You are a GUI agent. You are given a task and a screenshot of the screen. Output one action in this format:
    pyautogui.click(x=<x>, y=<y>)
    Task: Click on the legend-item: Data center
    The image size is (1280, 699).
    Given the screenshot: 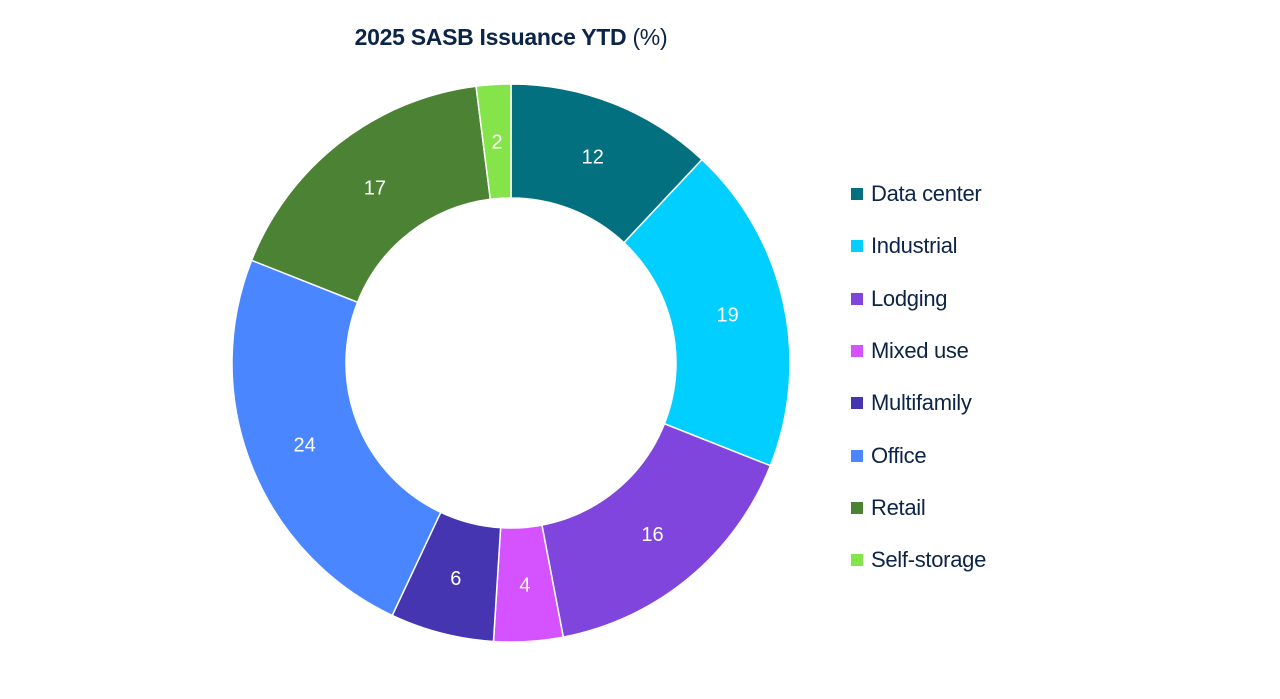 What is the action you would take?
    pyautogui.click(x=918, y=194)
    